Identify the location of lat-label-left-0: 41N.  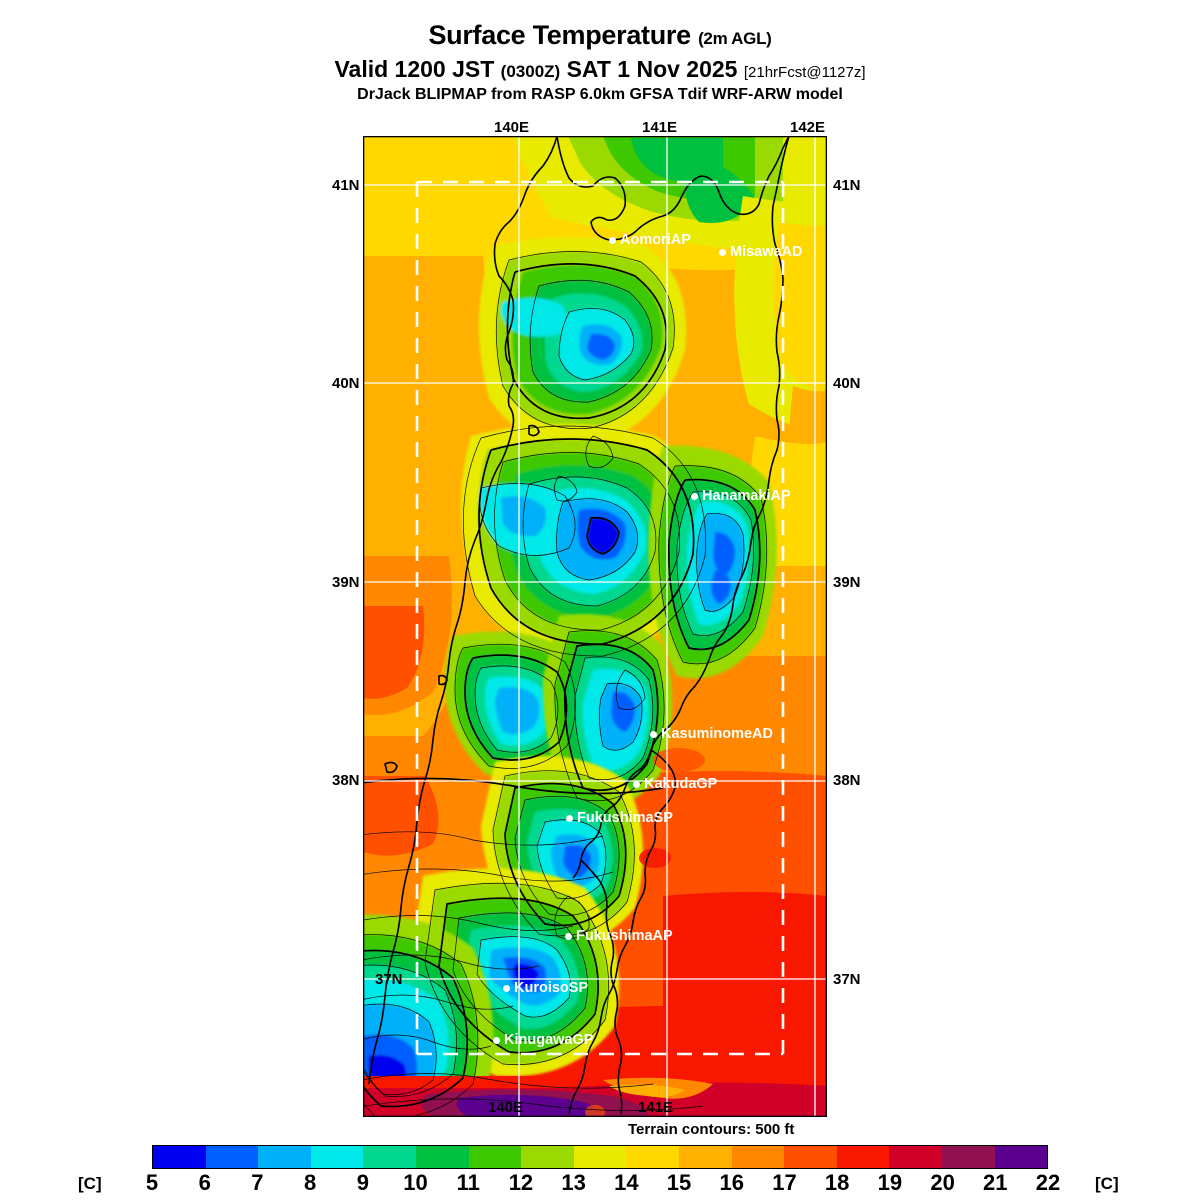
(346, 185).